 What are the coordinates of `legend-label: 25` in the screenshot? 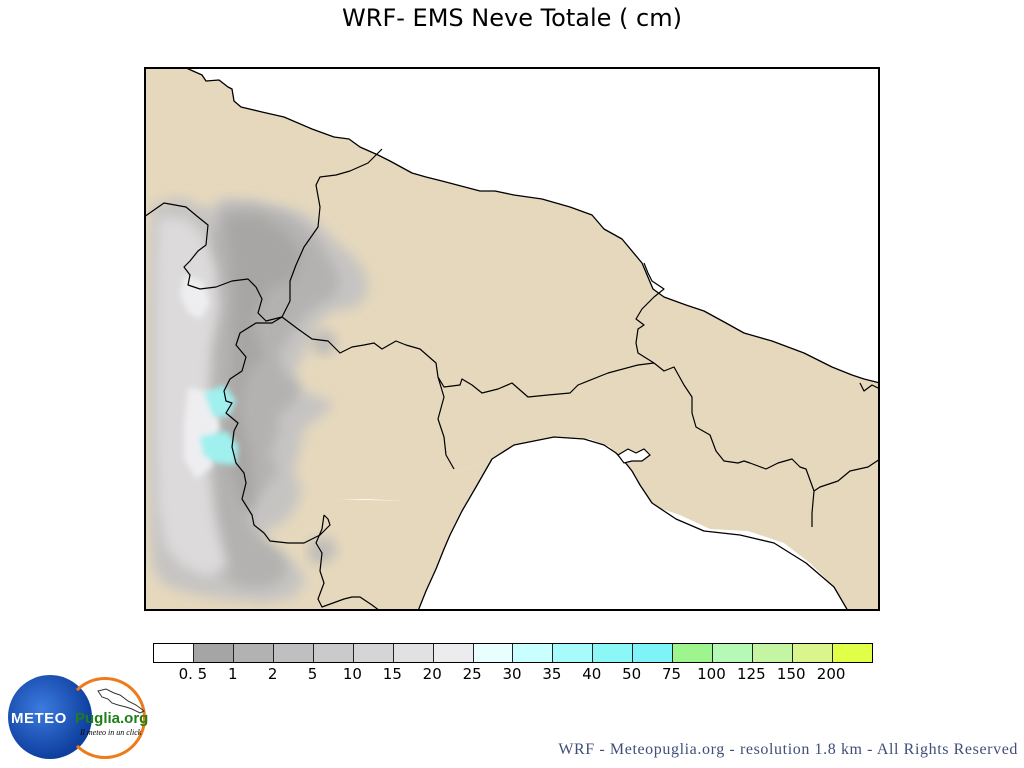 It's located at (472, 674).